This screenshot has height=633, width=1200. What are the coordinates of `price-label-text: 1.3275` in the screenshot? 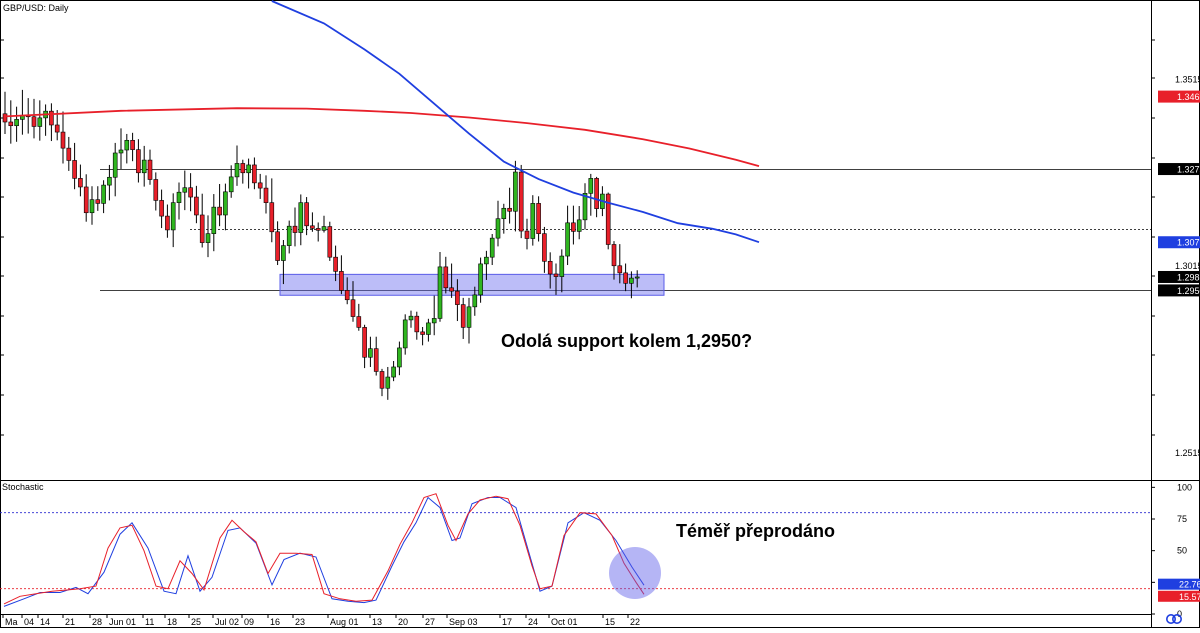 It's located at (1188, 170).